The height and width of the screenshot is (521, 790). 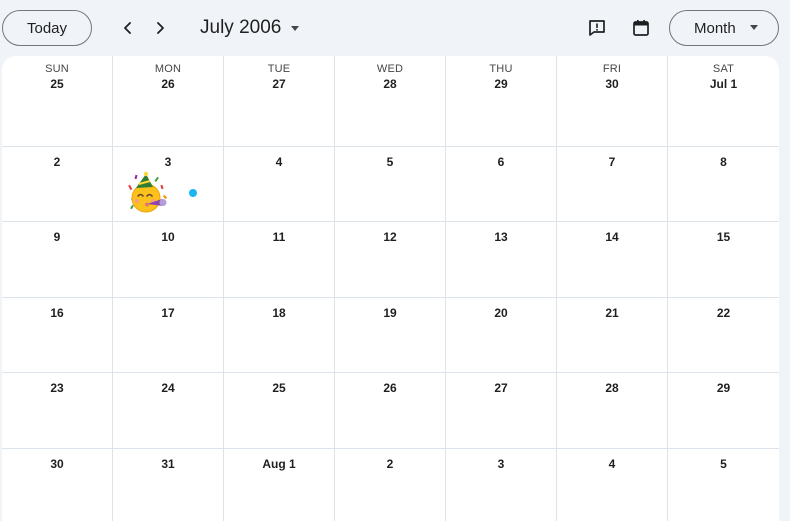 What do you see at coordinates (390, 411) in the screenshot?
I see `day-cell: 26` at bounding box center [390, 411].